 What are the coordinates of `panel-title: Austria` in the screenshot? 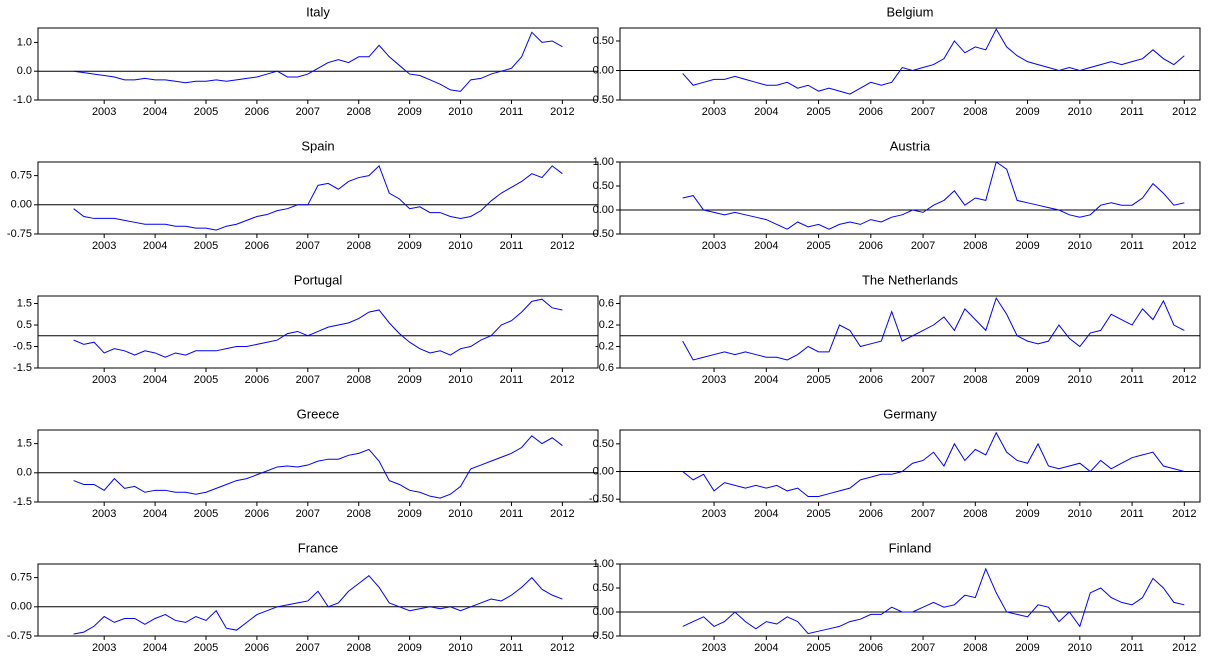 It's located at (910, 145).